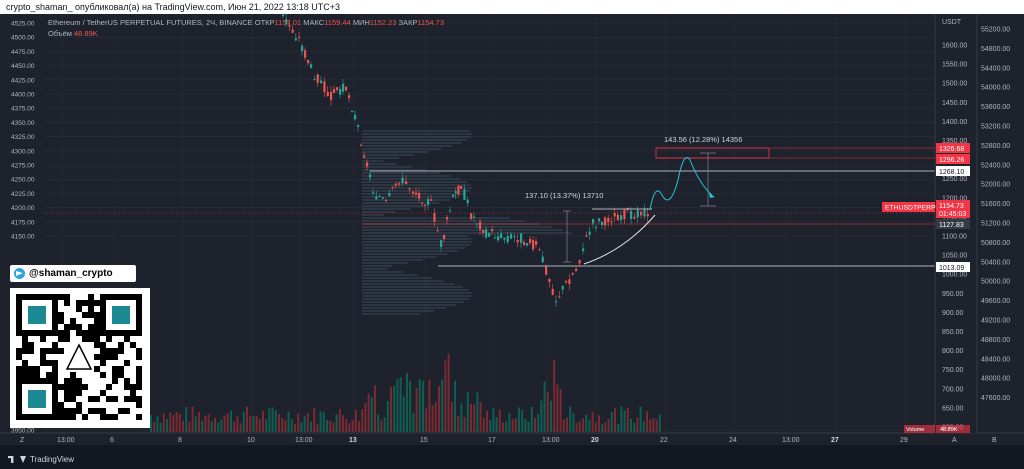 This screenshot has width=1024, height=469. I want to click on x-axis-tick: 13:00, so click(66, 440).